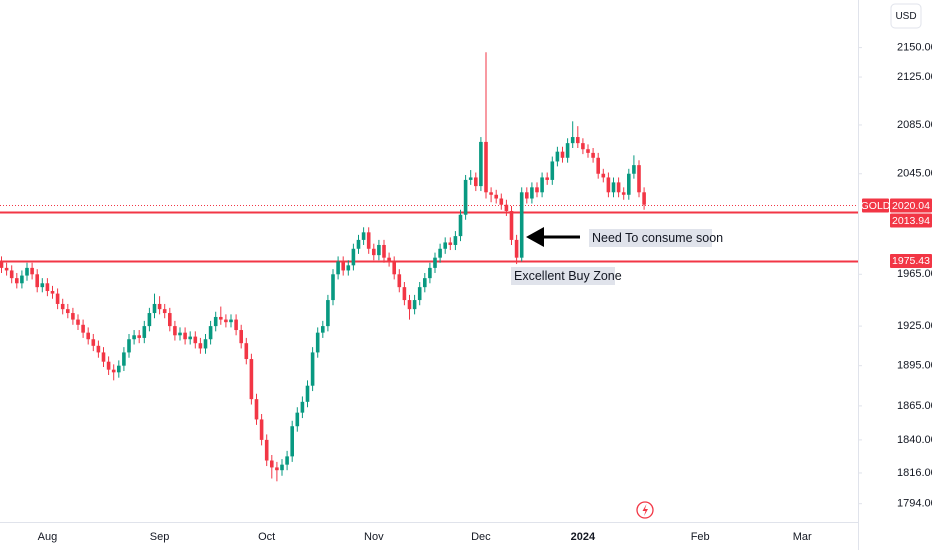 The image size is (932, 550). What do you see at coordinates (48, 537) in the screenshot?
I see `x-tick-label: Aug` at bounding box center [48, 537].